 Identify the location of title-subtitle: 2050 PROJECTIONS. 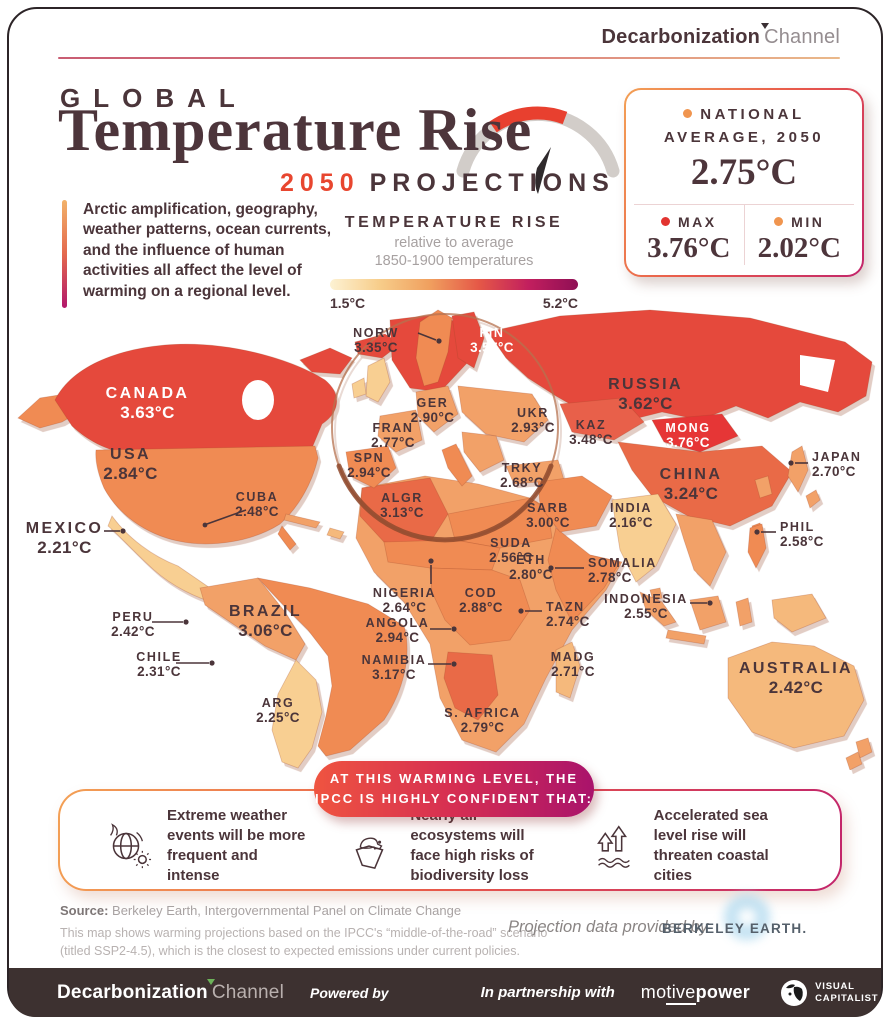
(444, 183).